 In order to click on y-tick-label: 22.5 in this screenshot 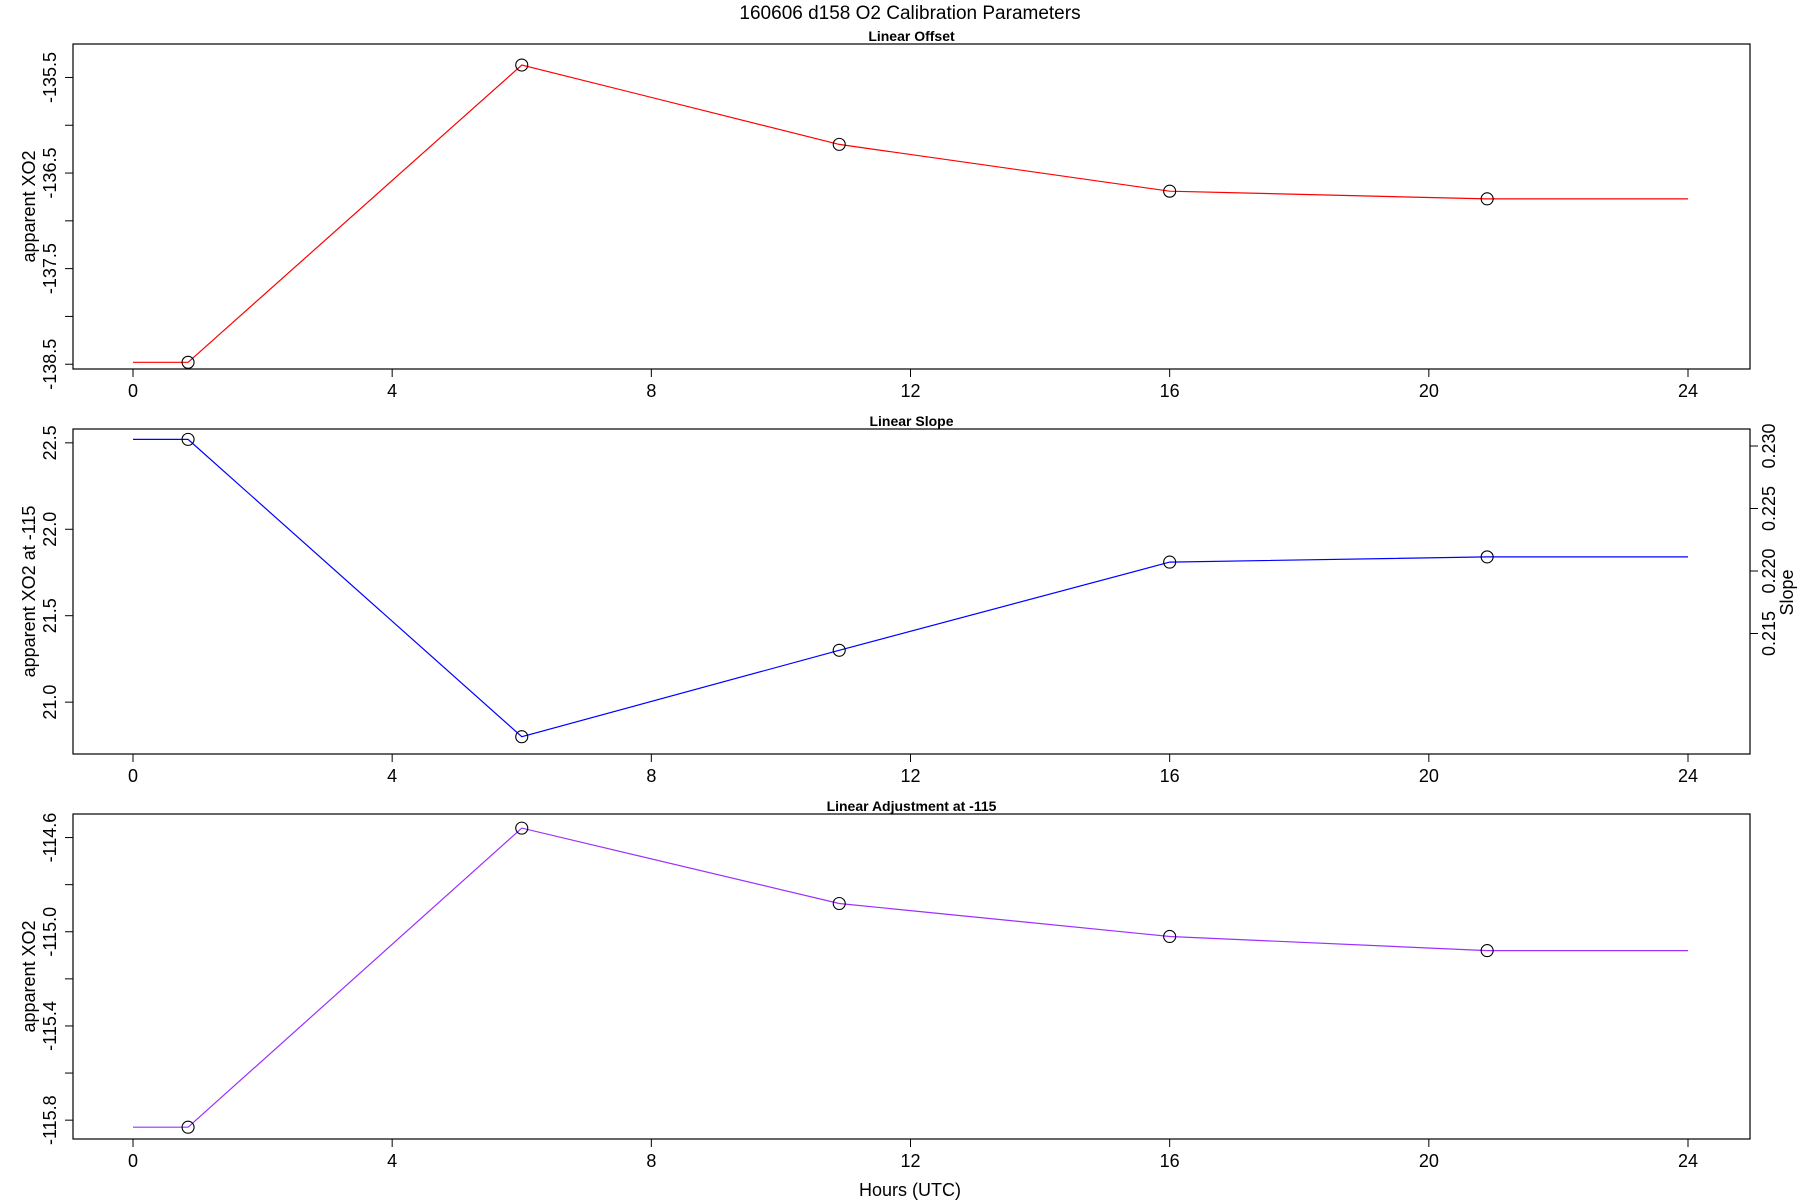, I will do `click(50, 442)`.